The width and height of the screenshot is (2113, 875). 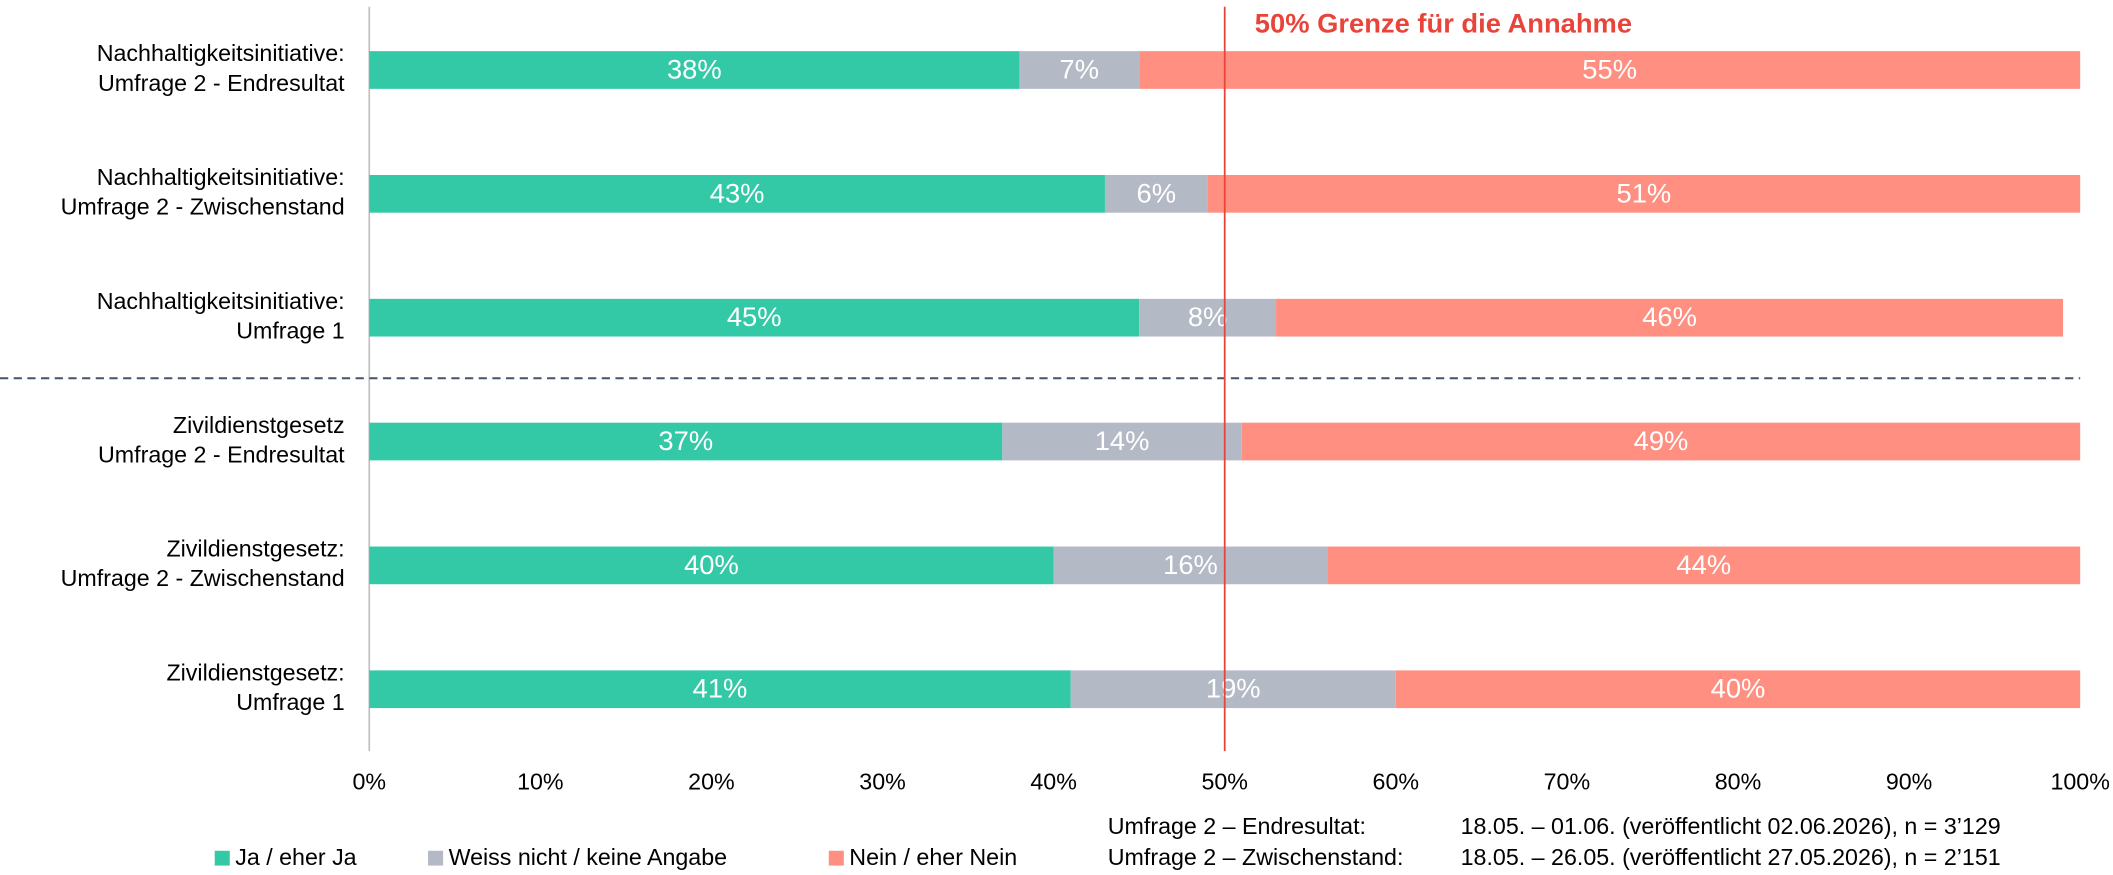 I want to click on x-tick-label: 0%, so click(x=369, y=782).